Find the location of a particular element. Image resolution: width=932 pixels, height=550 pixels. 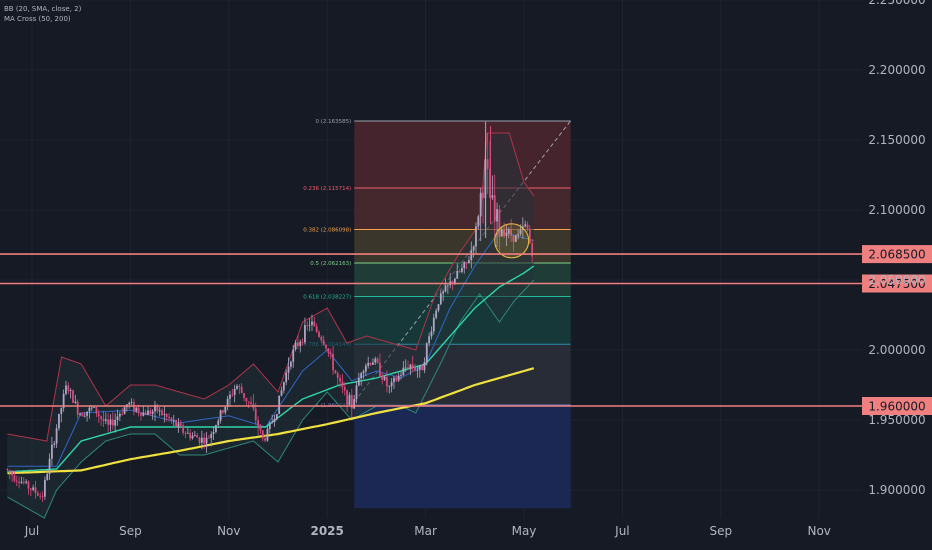

highlight-circle is located at coordinates (512, 241).